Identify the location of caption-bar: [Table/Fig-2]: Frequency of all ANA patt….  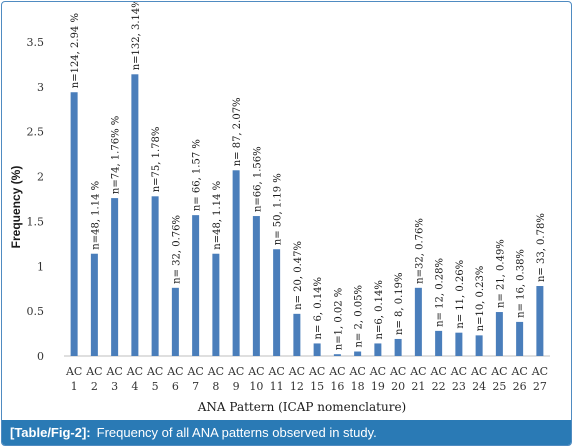
(286, 432).